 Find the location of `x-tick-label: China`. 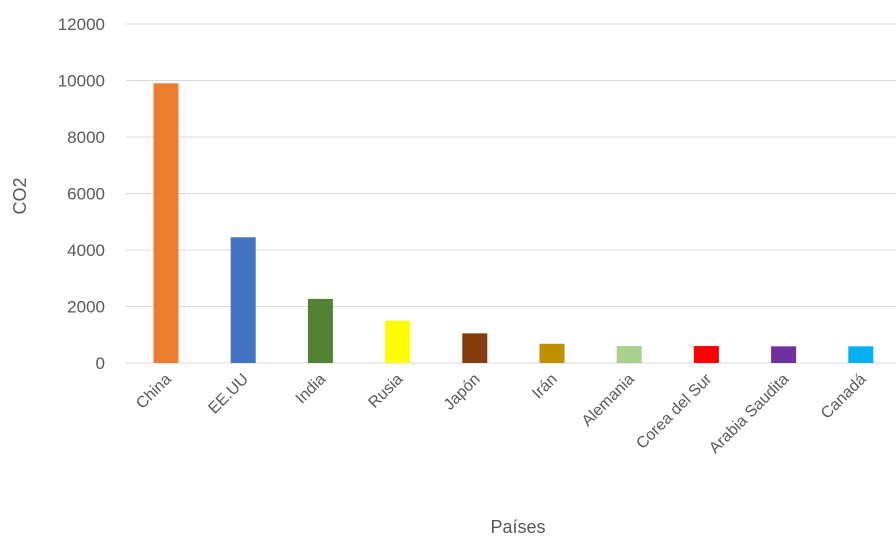

x-tick-label: China is located at coordinates (154, 392).